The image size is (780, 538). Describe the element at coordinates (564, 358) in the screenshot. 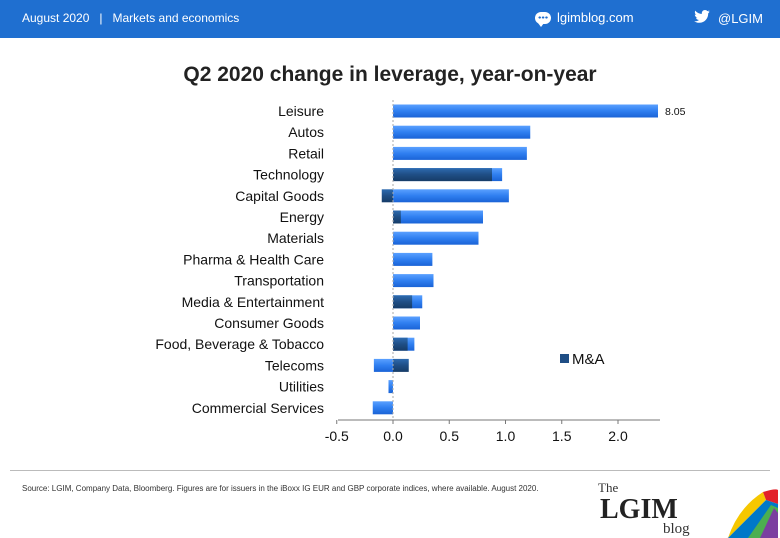

I see `legend-swatch-mna` at that location.